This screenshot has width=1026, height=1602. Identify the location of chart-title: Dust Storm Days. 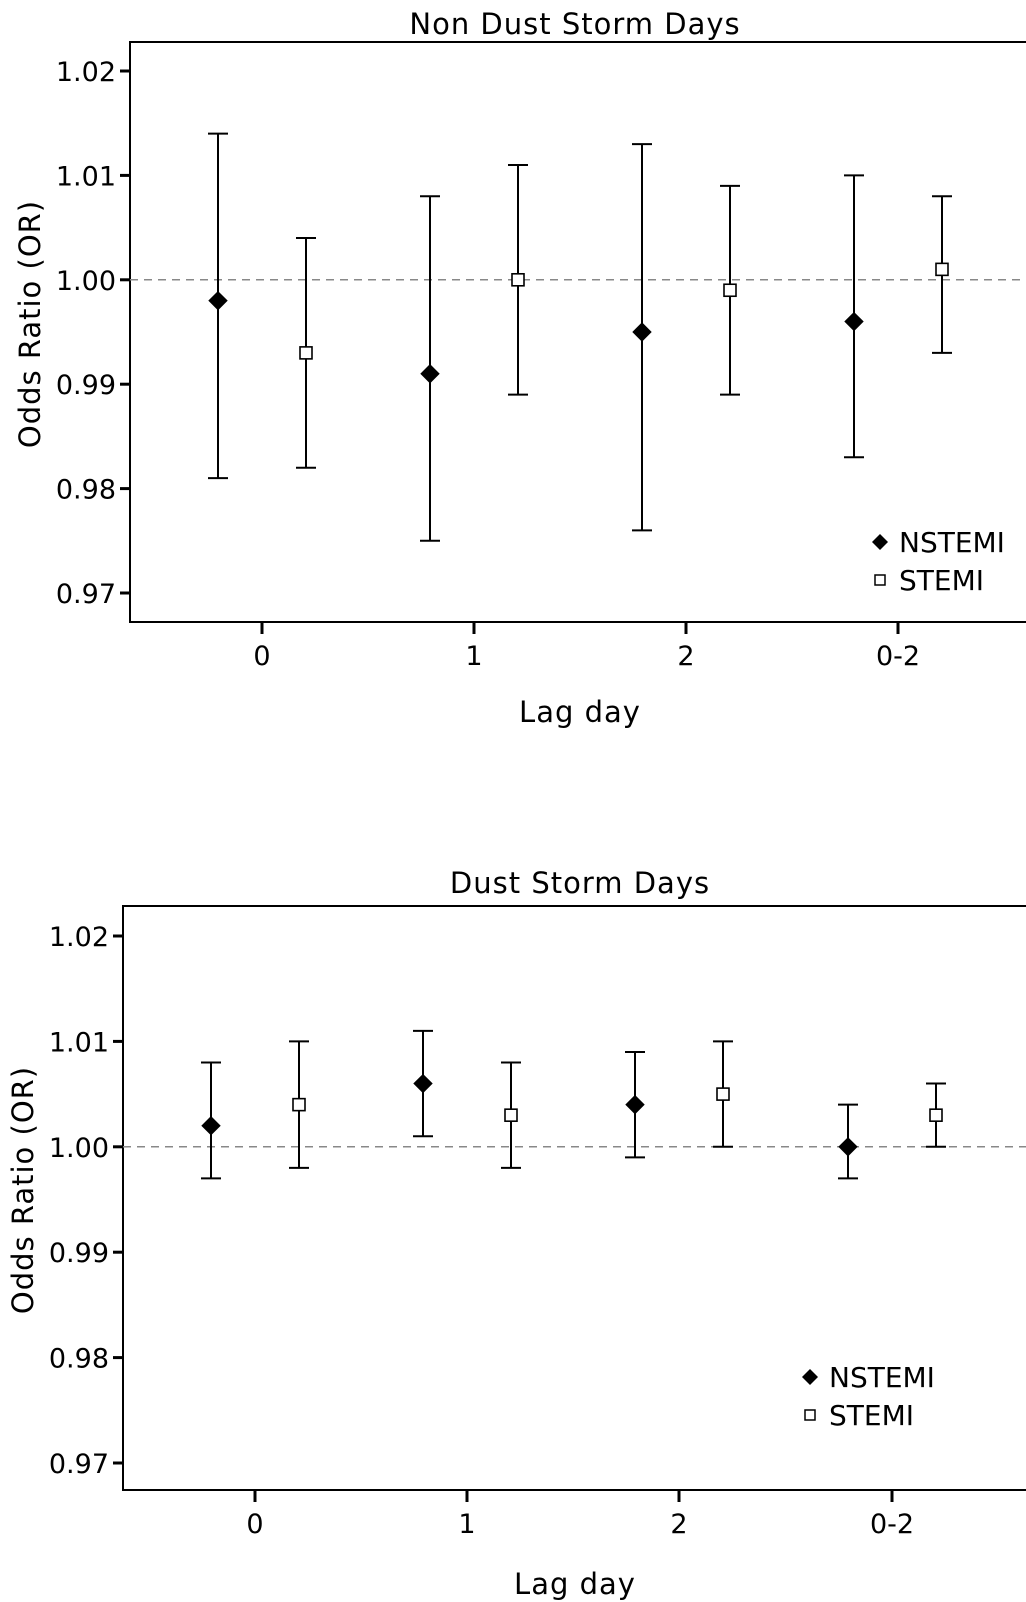
(580, 883).